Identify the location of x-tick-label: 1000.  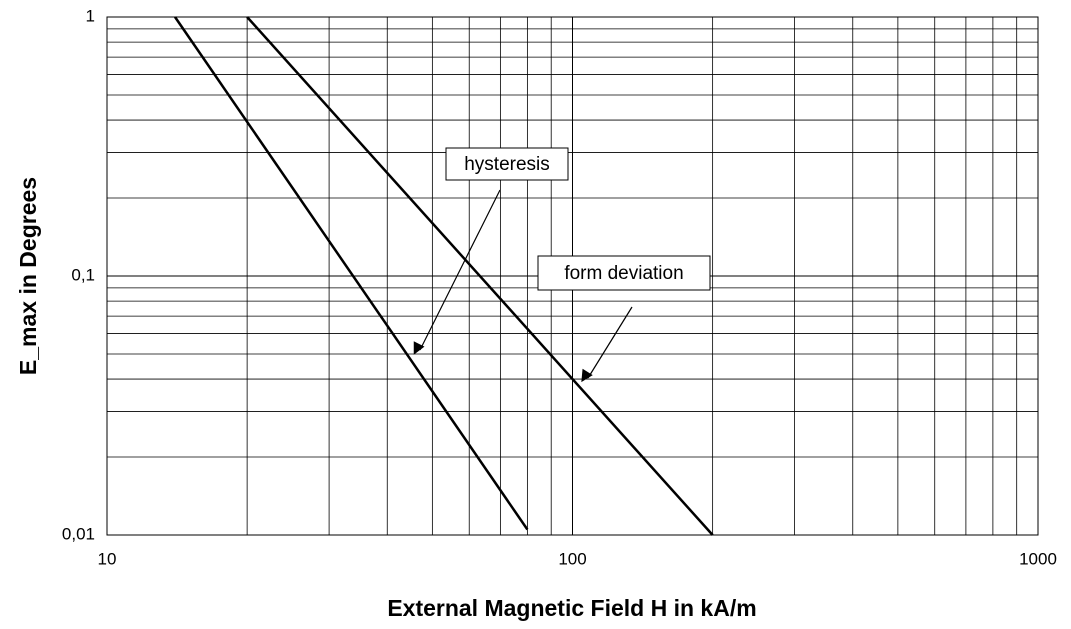
(1038, 558).